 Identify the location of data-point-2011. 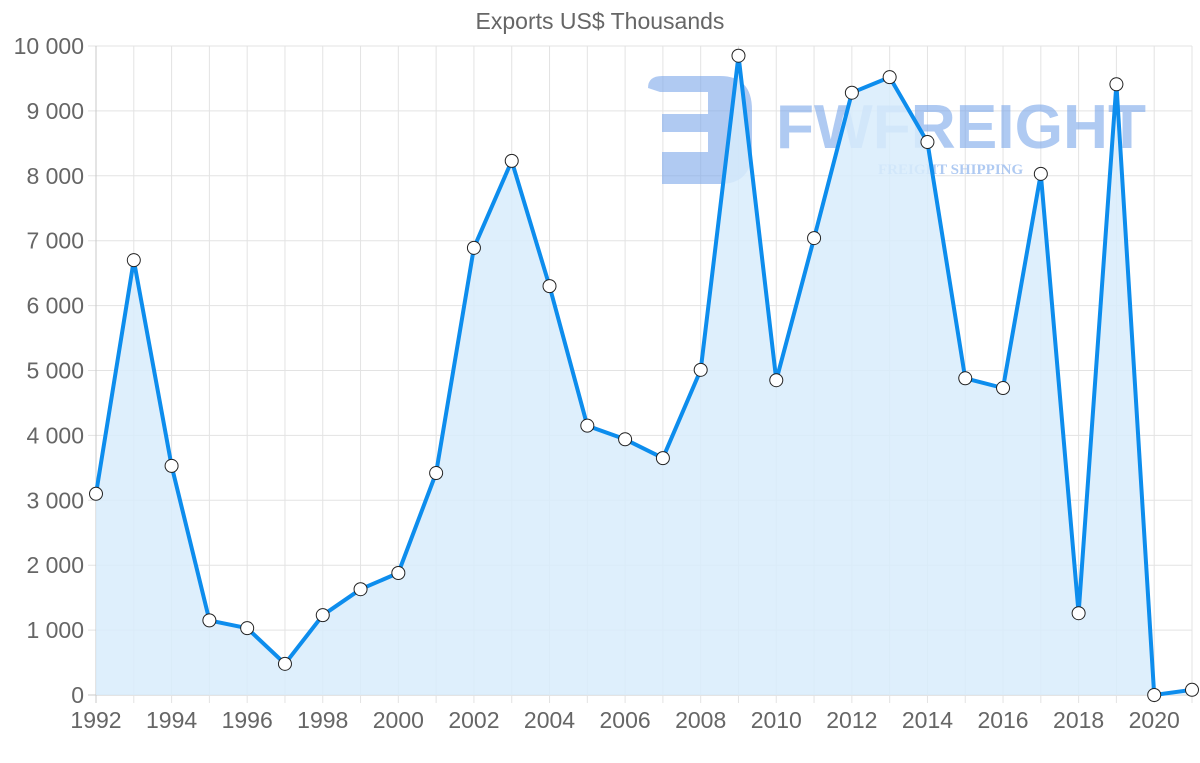
(814, 238).